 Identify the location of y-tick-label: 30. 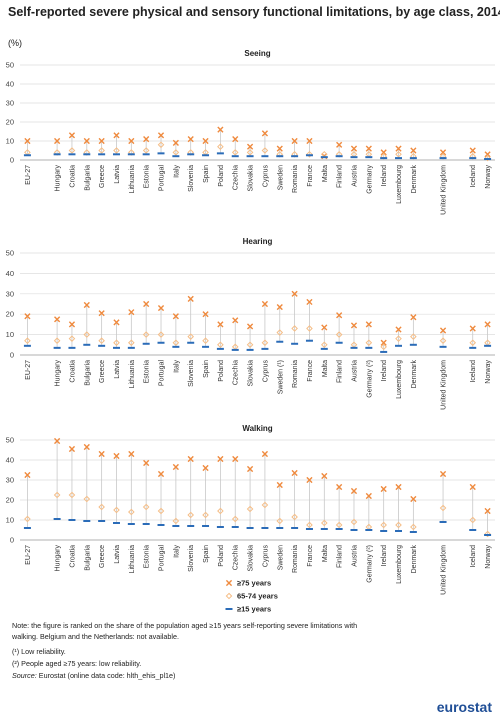
(10, 293).